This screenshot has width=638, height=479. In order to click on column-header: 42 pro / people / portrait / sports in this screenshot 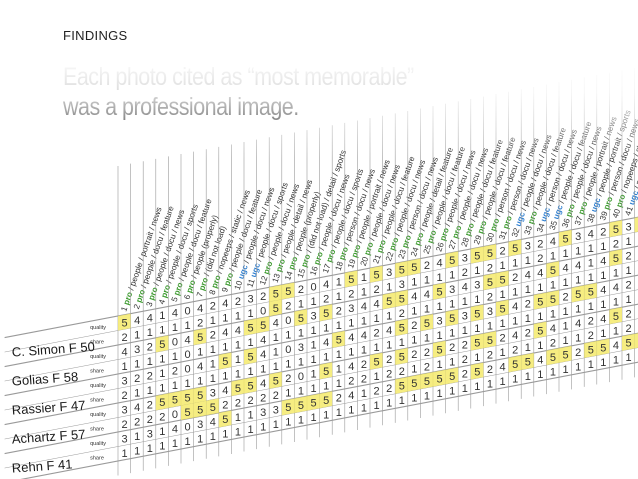, I will do `click(637, 158)`.